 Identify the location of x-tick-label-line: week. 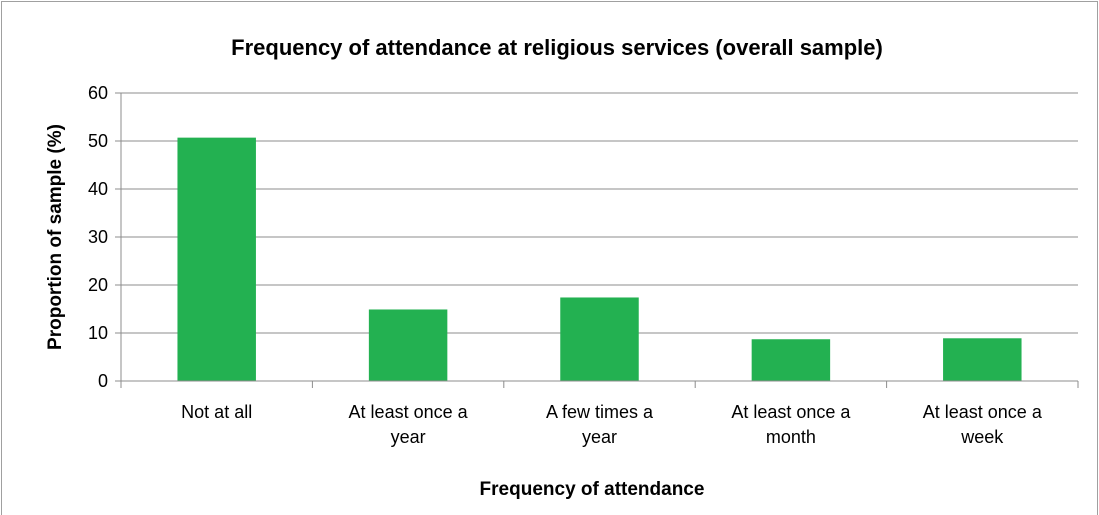
(982, 437).